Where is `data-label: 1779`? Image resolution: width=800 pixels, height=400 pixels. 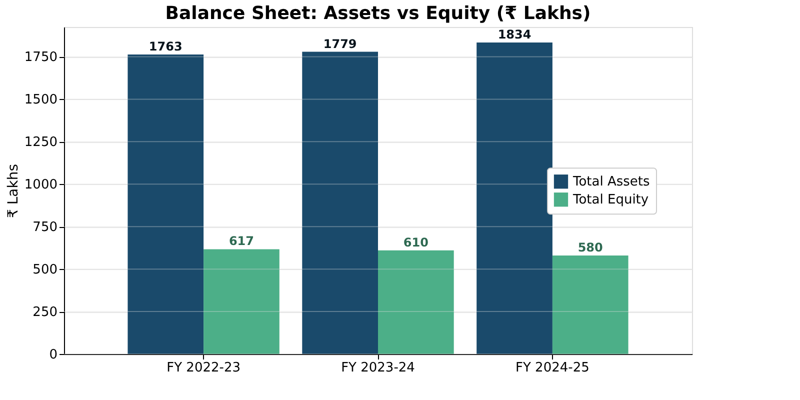 data-label: 1779 is located at coordinates (340, 43).